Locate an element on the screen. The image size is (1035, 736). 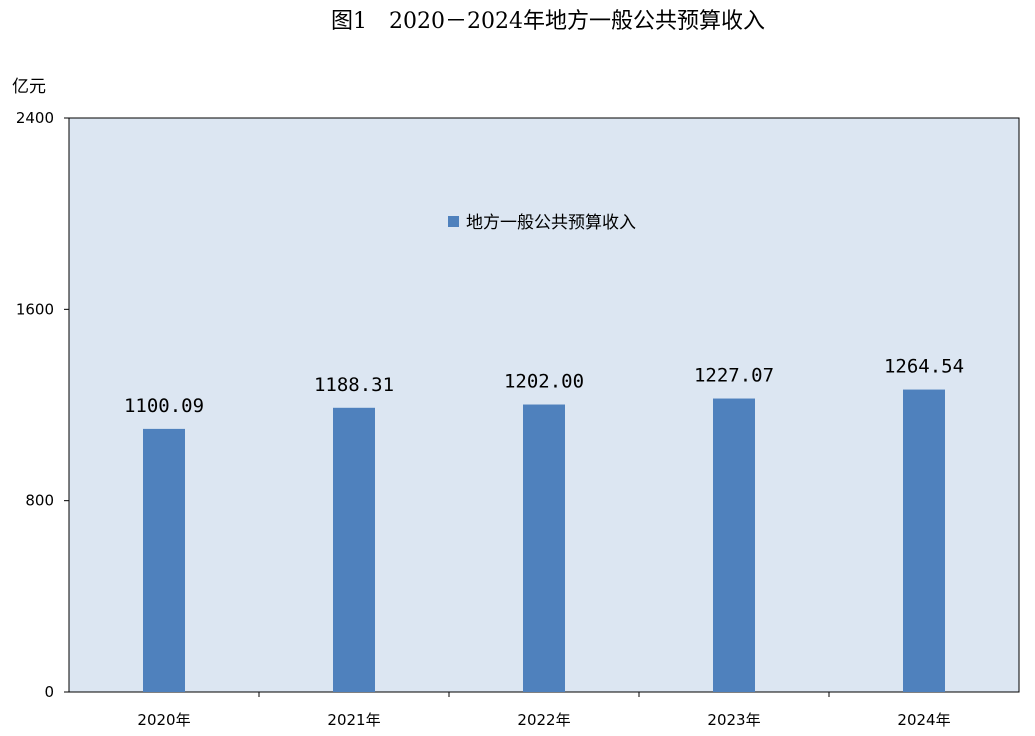
legend: 地方一般公共预算收入 is located at coordinates (542, 223).